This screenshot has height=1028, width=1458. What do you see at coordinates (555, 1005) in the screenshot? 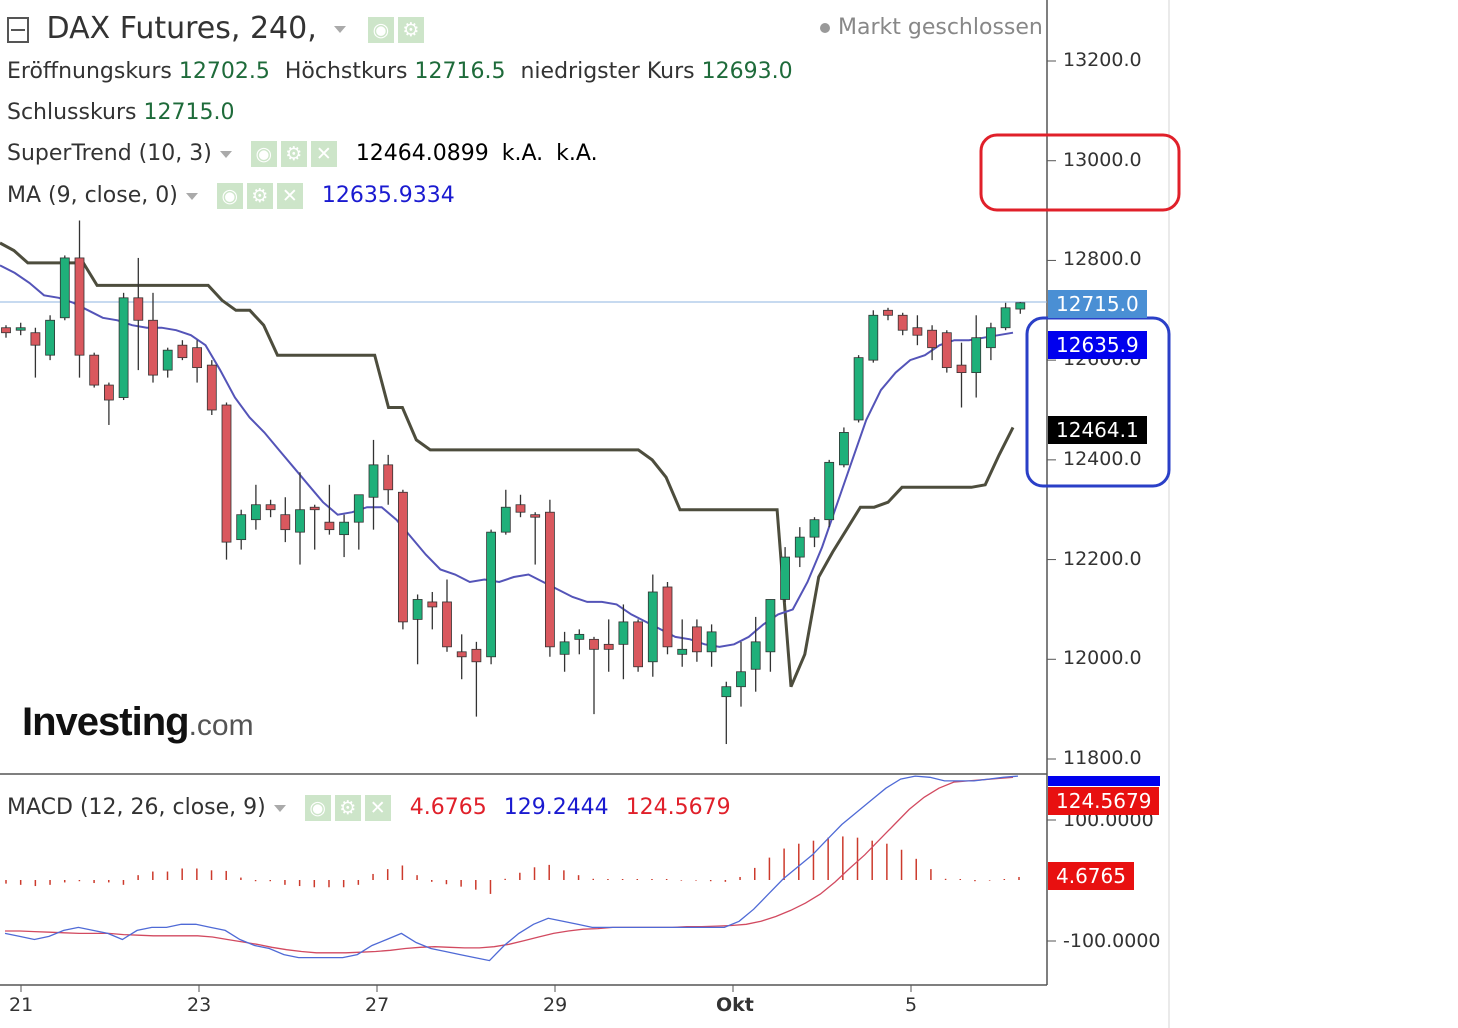
I see `x-tick-29: 29` at bounding box center [555, 1005].